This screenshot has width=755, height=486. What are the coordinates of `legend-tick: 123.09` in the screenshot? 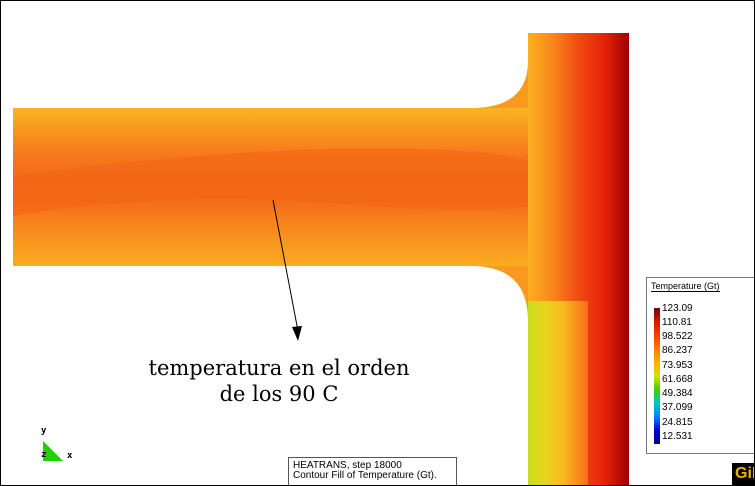 It's located at (677, 308).